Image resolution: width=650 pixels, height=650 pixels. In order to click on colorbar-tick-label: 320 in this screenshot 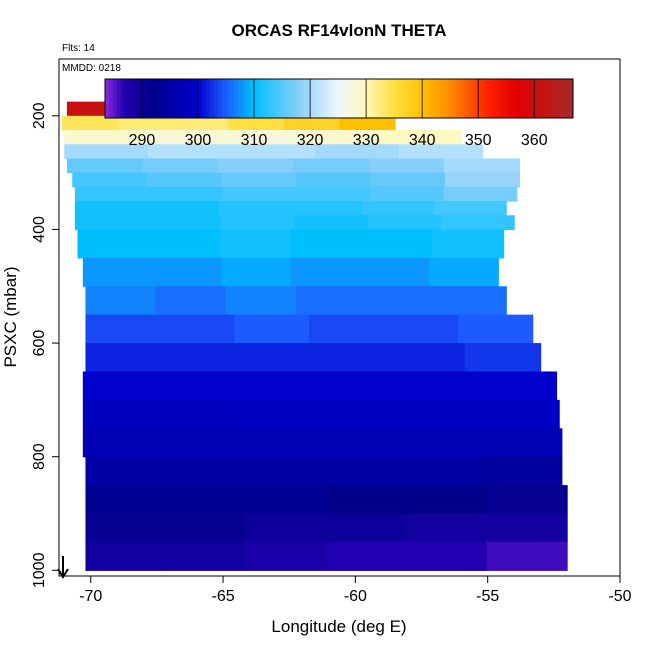, I will do `click(310, 140)`.